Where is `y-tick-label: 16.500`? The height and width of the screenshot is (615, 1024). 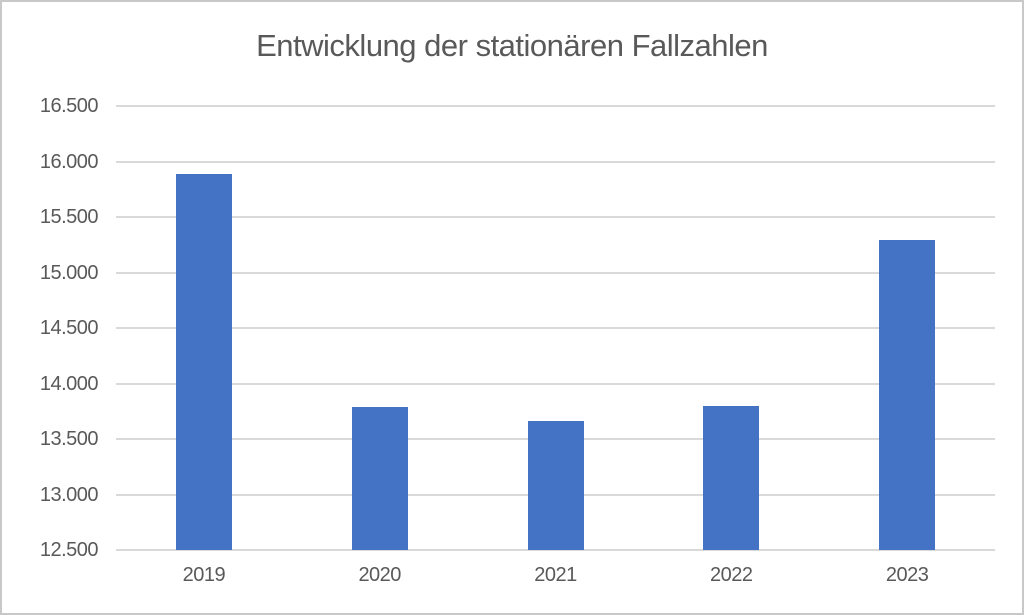
y-tick-label: 16.500 is located at coordinates (69, 106).